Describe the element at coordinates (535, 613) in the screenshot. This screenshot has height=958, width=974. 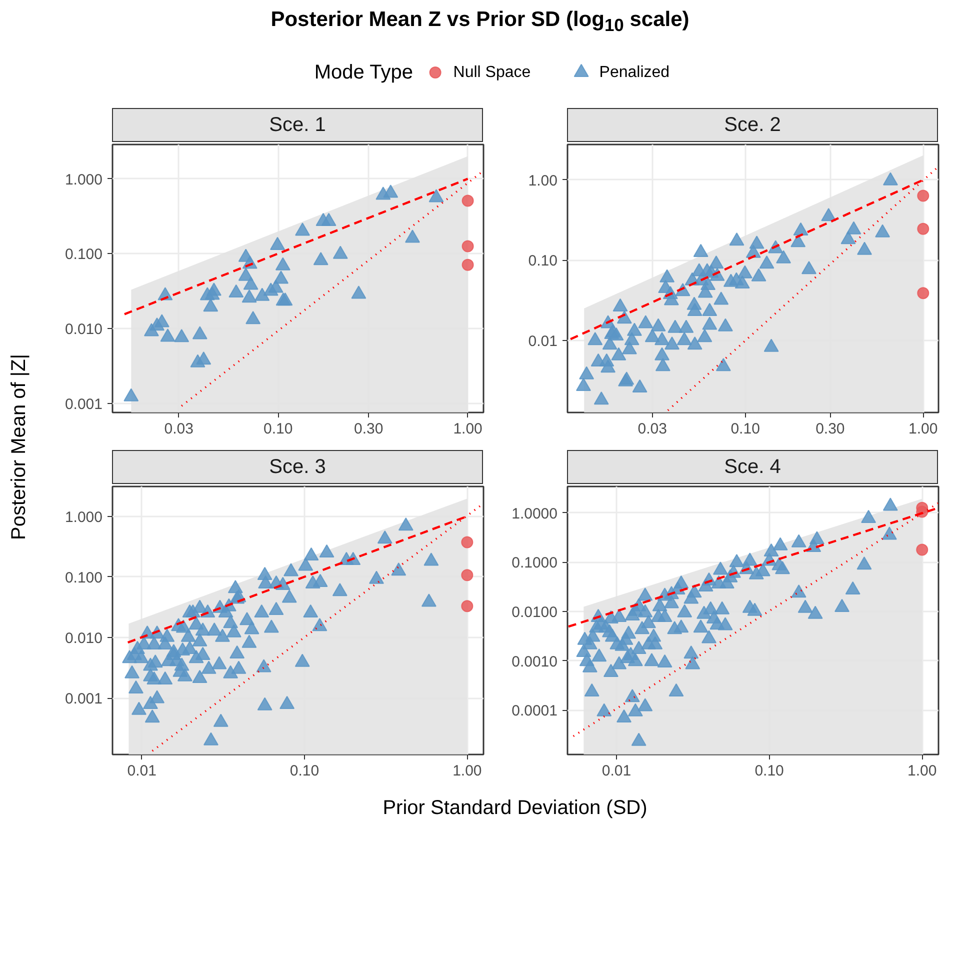
I see `y-tick-label: 0.0100` at that location.